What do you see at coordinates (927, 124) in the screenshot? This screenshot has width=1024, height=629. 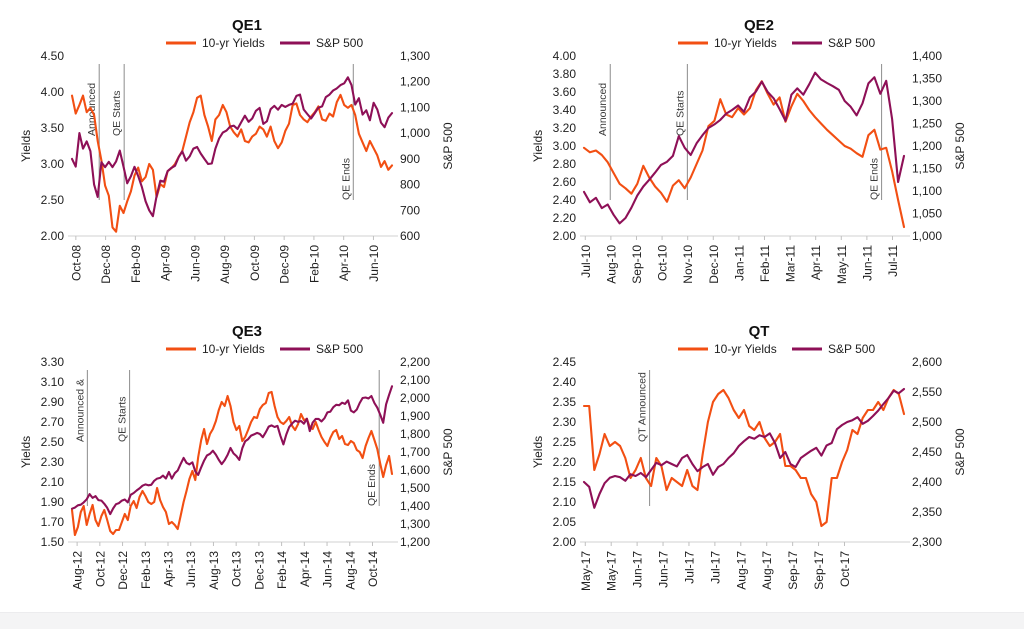 I see `right-axis-tick: 1,250` at bounding box center [927, 124].